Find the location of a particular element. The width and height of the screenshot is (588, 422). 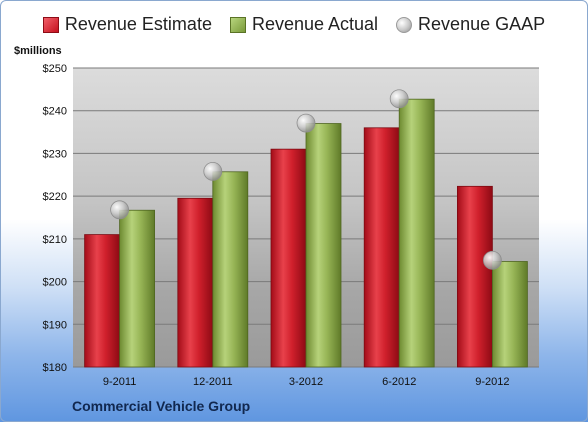

x-axis-ticks: 9-2011 12-2011 3-2012 6-2012 9-2012 is located at coordinates (306, 382).